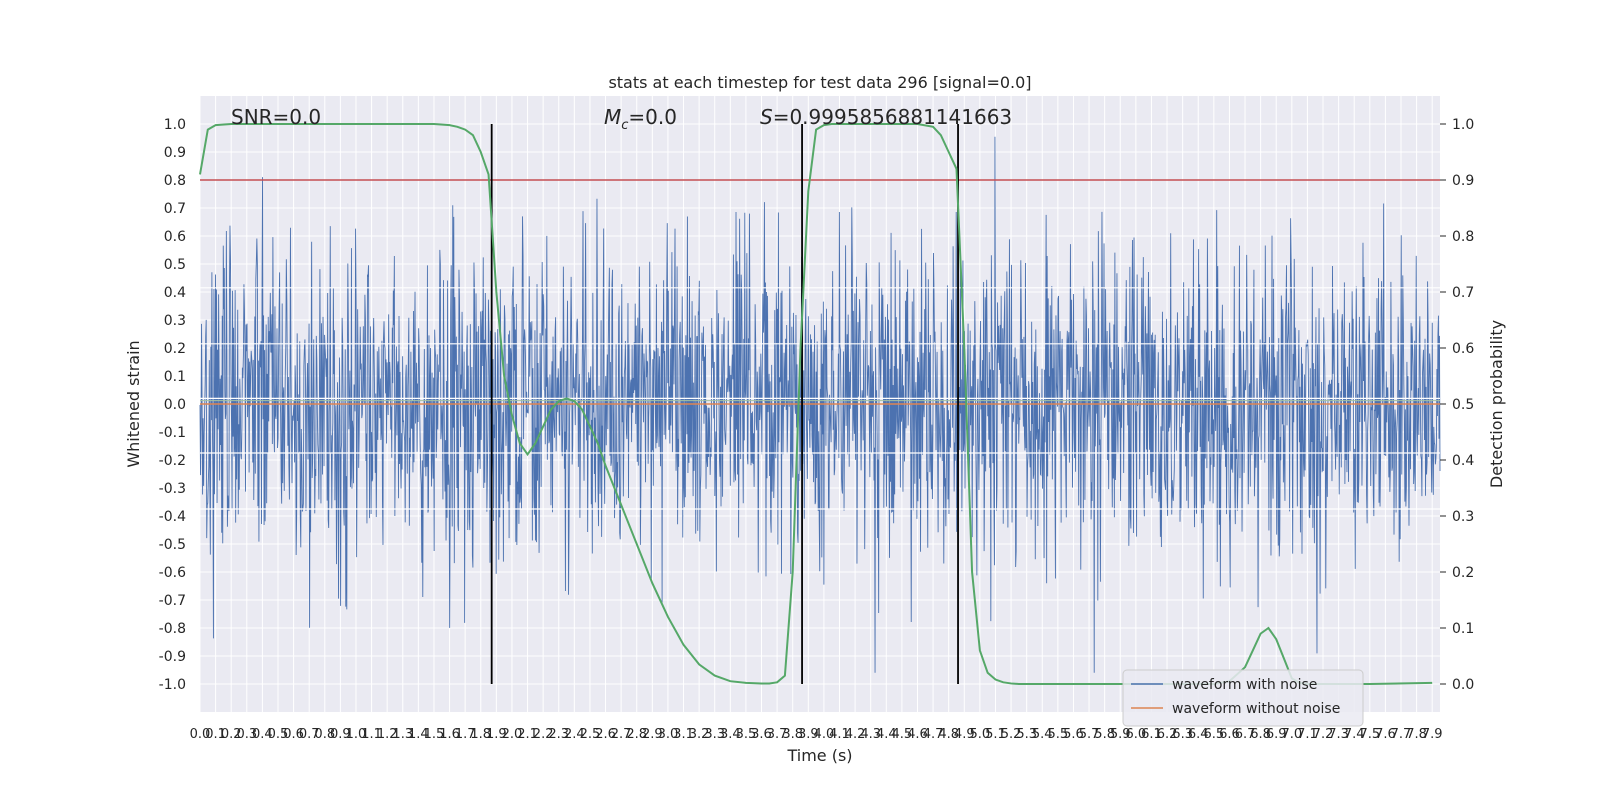 The width and height of the screenshot is (1600, 804). What do you see at coordinates (746, 734) in the screenshot?
I see `x-tick-label: 3.5` at bounding box center [746, 734].